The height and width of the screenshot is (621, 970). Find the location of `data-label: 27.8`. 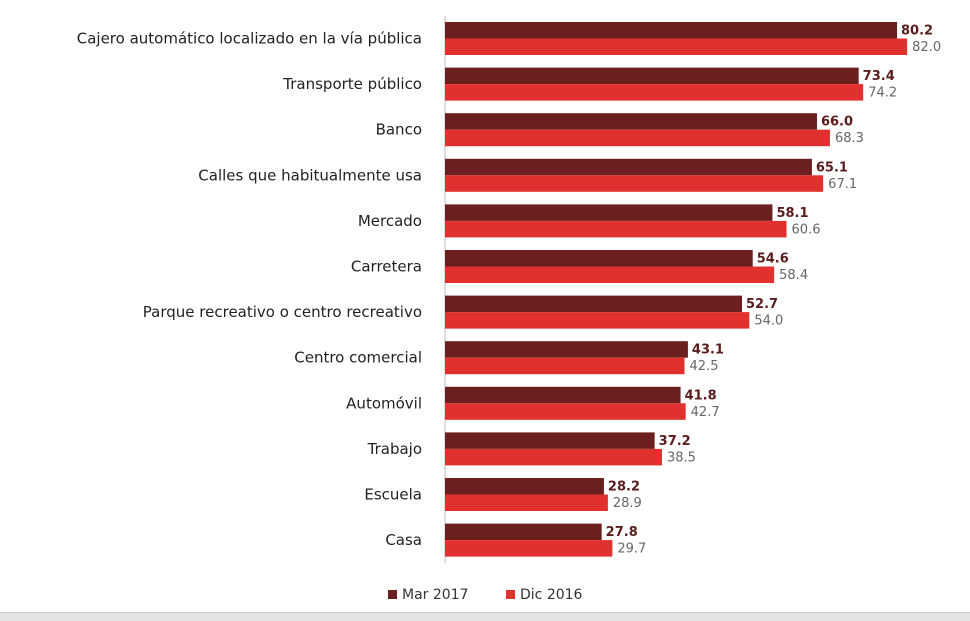

data-label: 27.8 is located at coordinates (622, 532).